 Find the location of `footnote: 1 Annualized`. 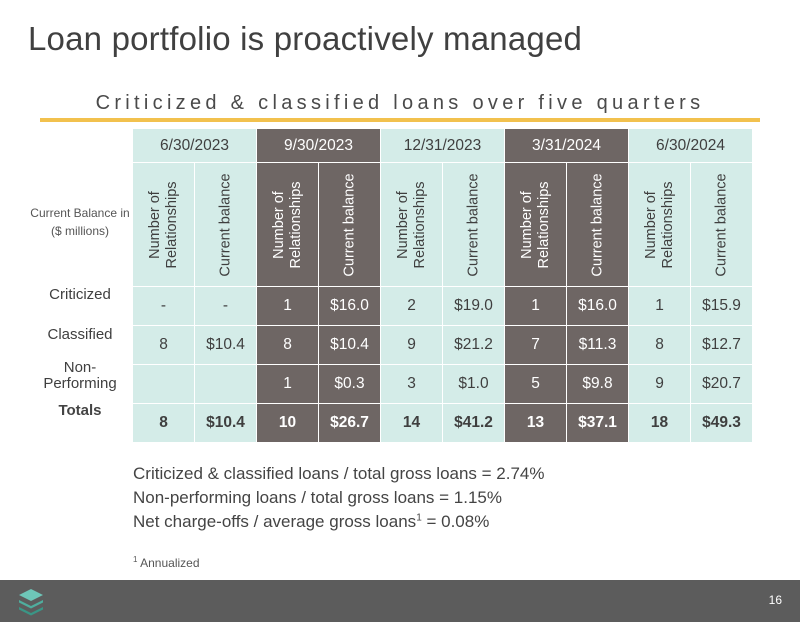

footnote: 1 Annualized is located at coordinates (166, 563).